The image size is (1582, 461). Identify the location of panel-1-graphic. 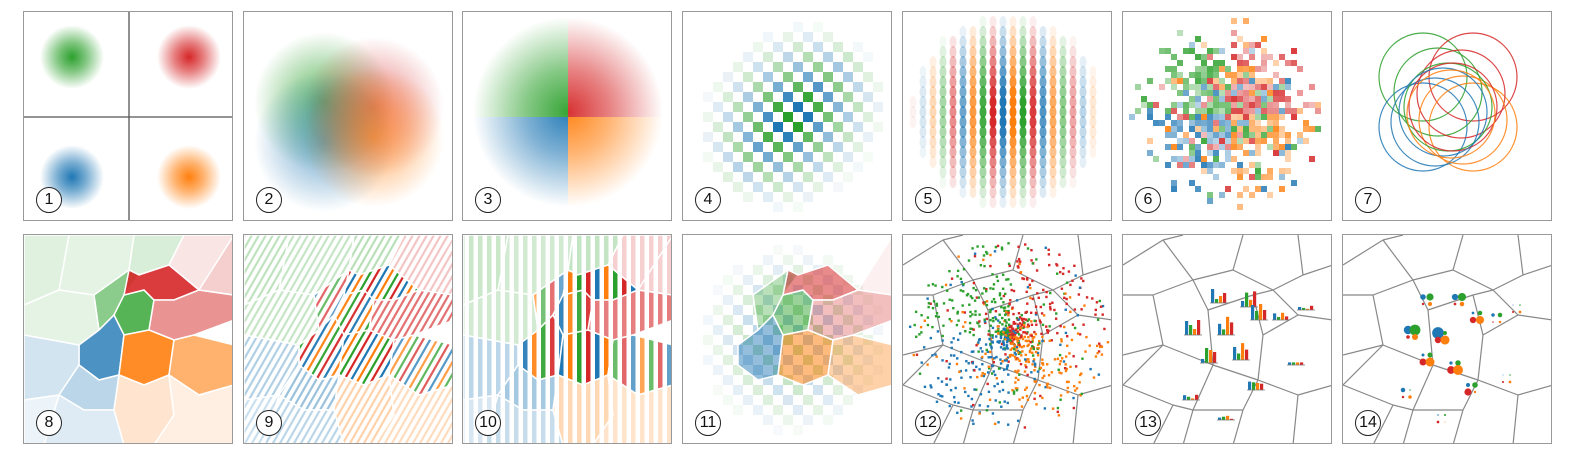
(128, 116).